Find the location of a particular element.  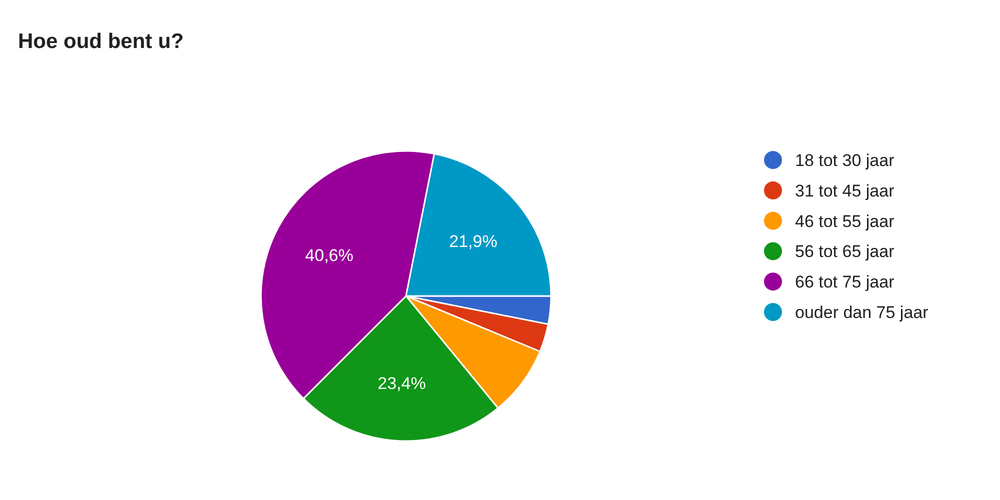

chart-title: Hoe oud bent u? is located at coordinates (101, 41).